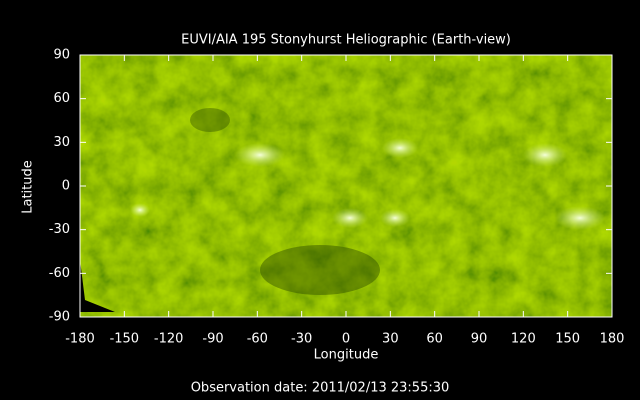 The width and height of the screenshot is (640, 400). What do you see at coordinates (346, 339) in the screenshot?
I see `x-tick-label: 0` at bounding box center [346, 339].